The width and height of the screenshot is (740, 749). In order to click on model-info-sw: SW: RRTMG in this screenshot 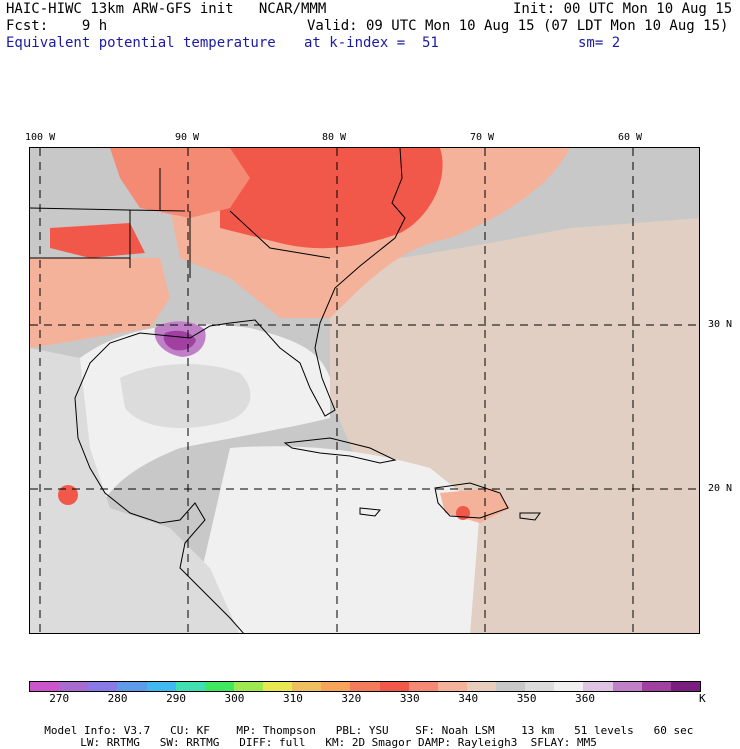, I will do `click(189, 742)`.